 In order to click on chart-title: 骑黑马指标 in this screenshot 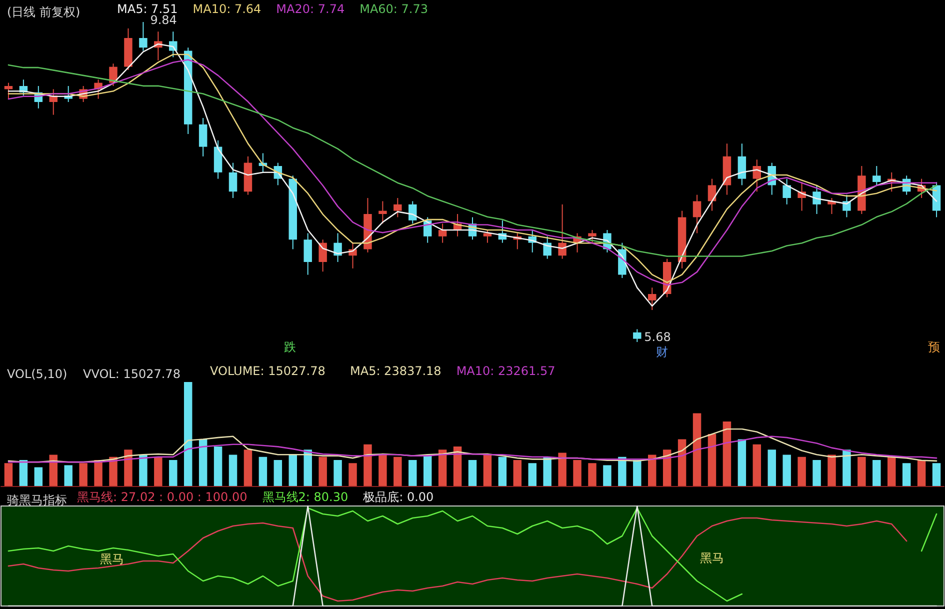, I will do `click(37, 500)`.